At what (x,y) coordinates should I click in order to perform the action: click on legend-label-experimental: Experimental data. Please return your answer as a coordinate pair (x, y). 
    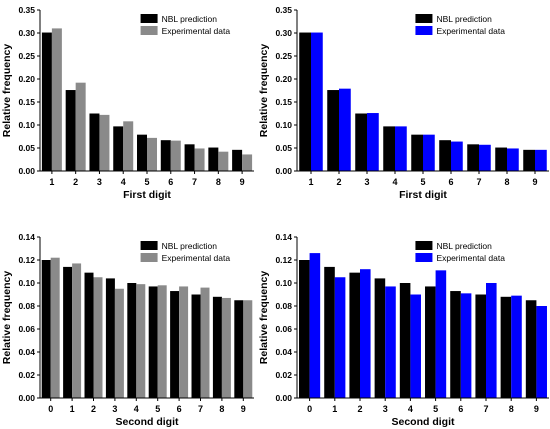
    Looking at the image, I should click on (196, 258).